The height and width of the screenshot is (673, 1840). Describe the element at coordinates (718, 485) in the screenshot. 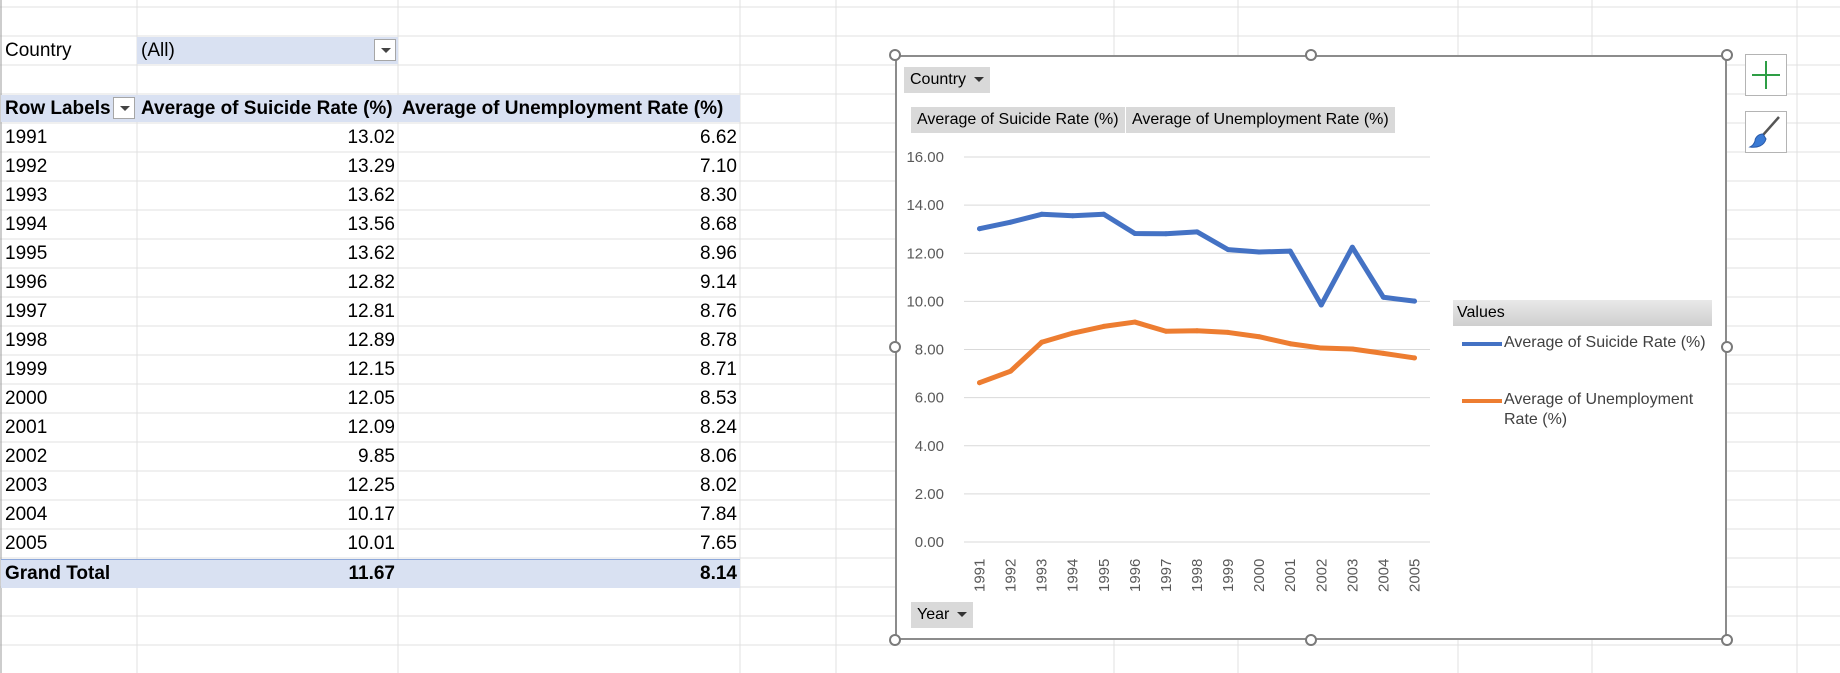

I see `row-unemployment-value: 8.02` at that location.